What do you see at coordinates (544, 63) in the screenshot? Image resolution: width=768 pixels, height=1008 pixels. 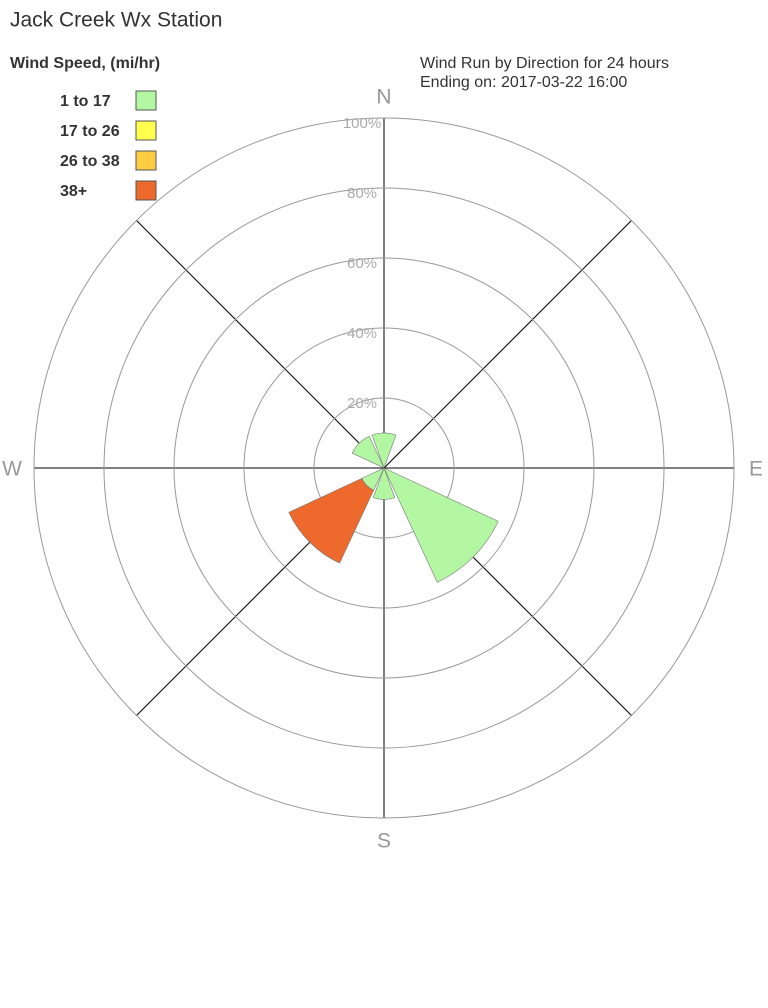 I see `subtitle: Wind Run by Direction for 24 hours` at bounding box center [544, 63].